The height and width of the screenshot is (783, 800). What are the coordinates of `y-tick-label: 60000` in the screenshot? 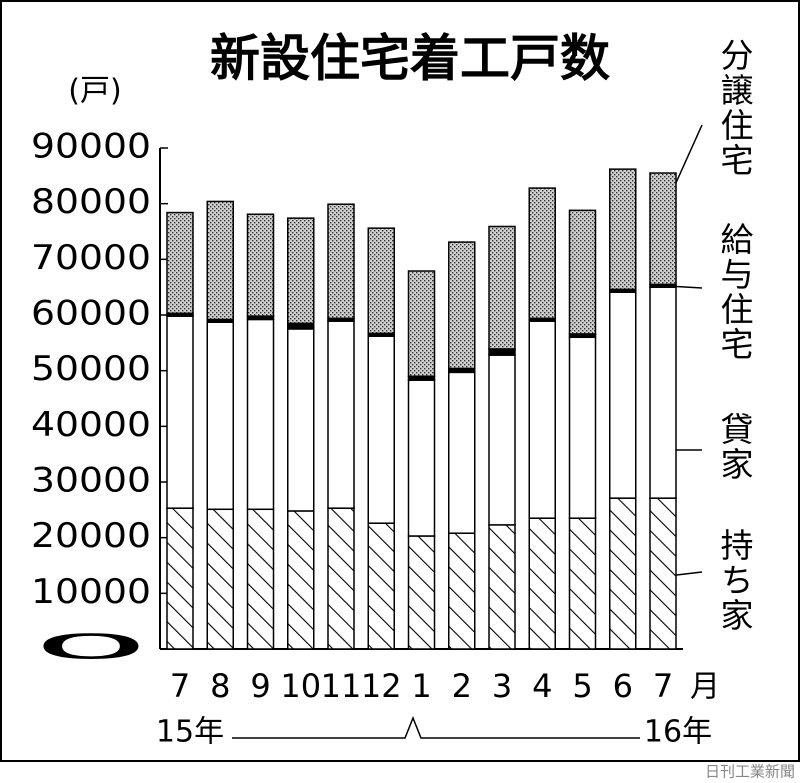 It's located at (91, 314).